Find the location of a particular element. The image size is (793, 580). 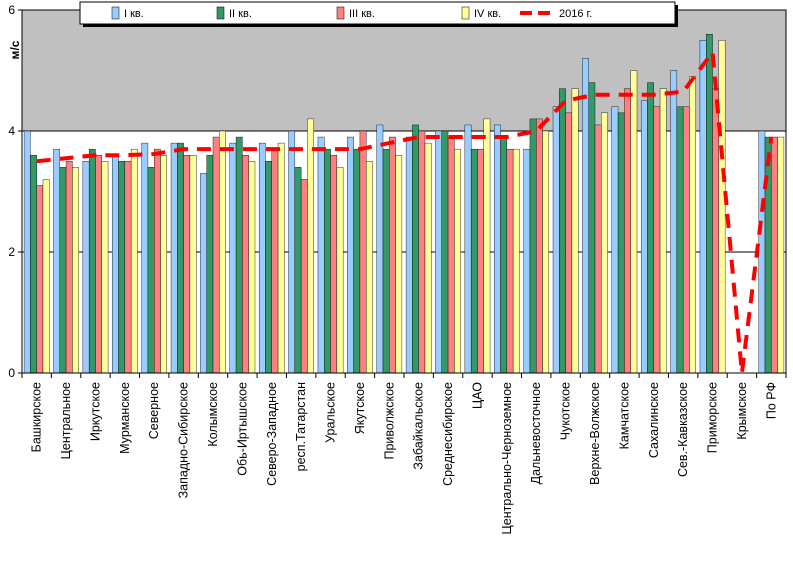

category-label: Сахалинское is located at coordinates (654, 420).